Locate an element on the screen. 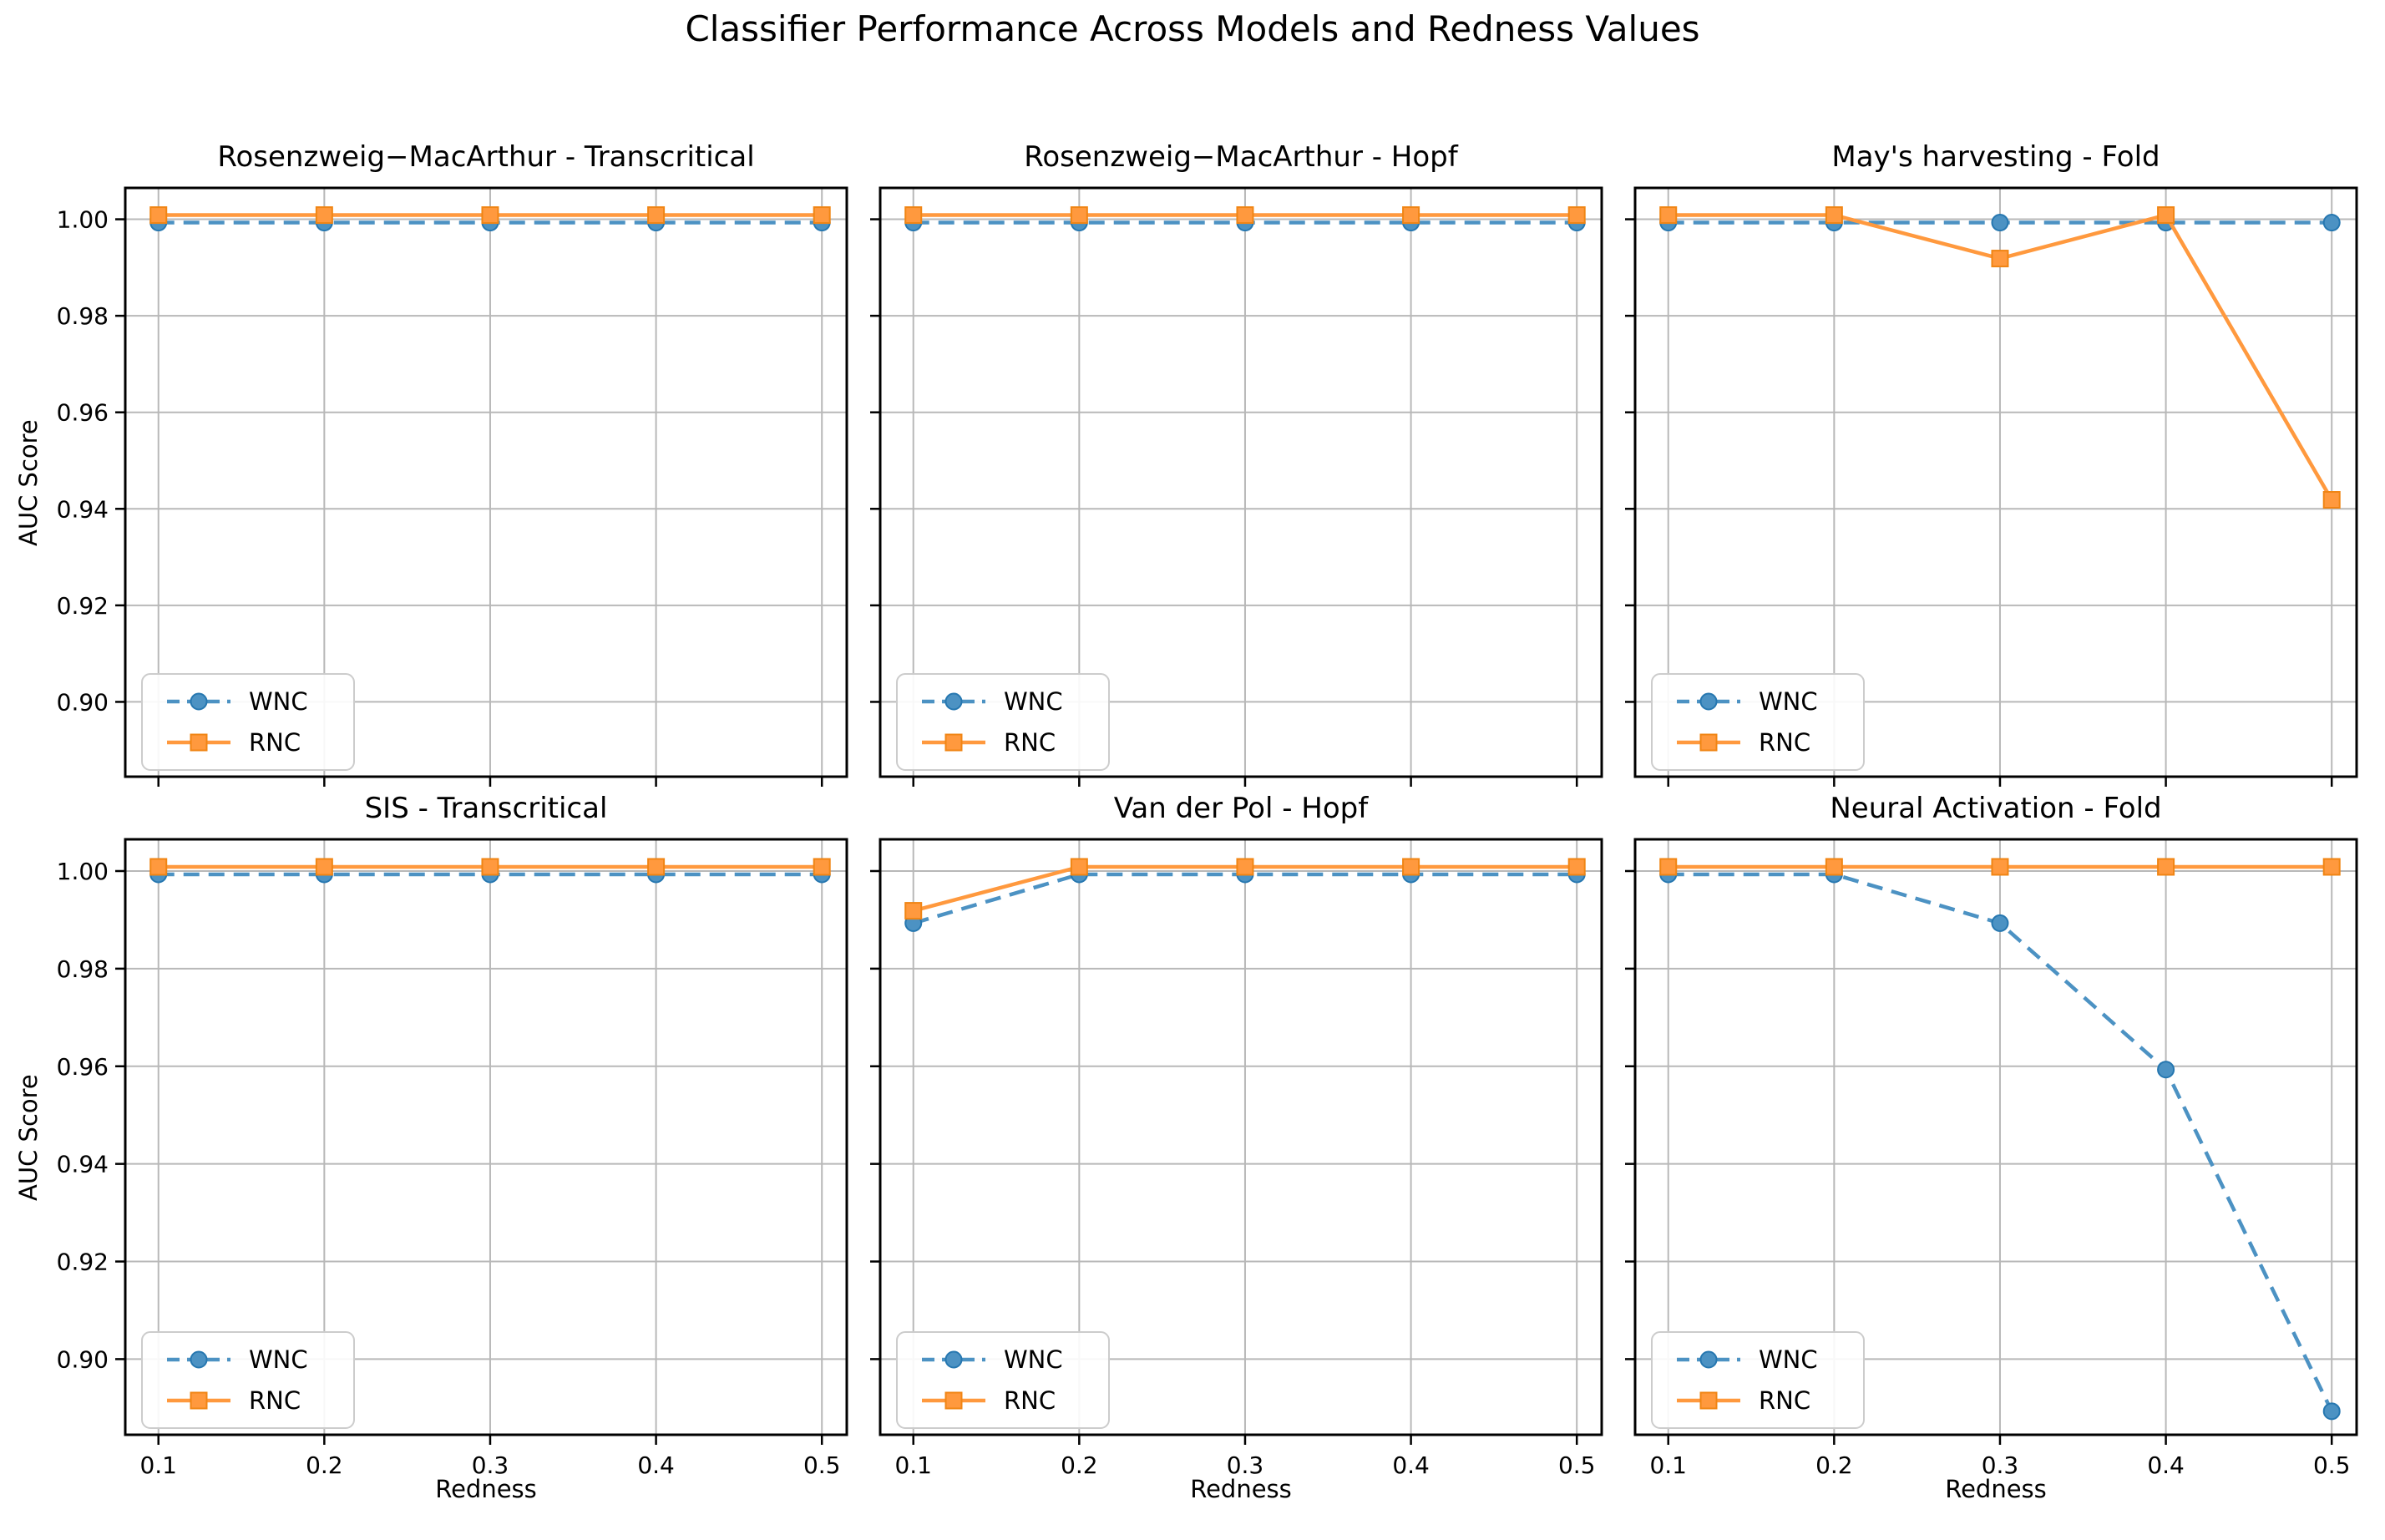 This screenshot has width=2385, height=1540. subplot-title-neural-fold: Neural Activation - Fold is located at coordinates (1996, 809).